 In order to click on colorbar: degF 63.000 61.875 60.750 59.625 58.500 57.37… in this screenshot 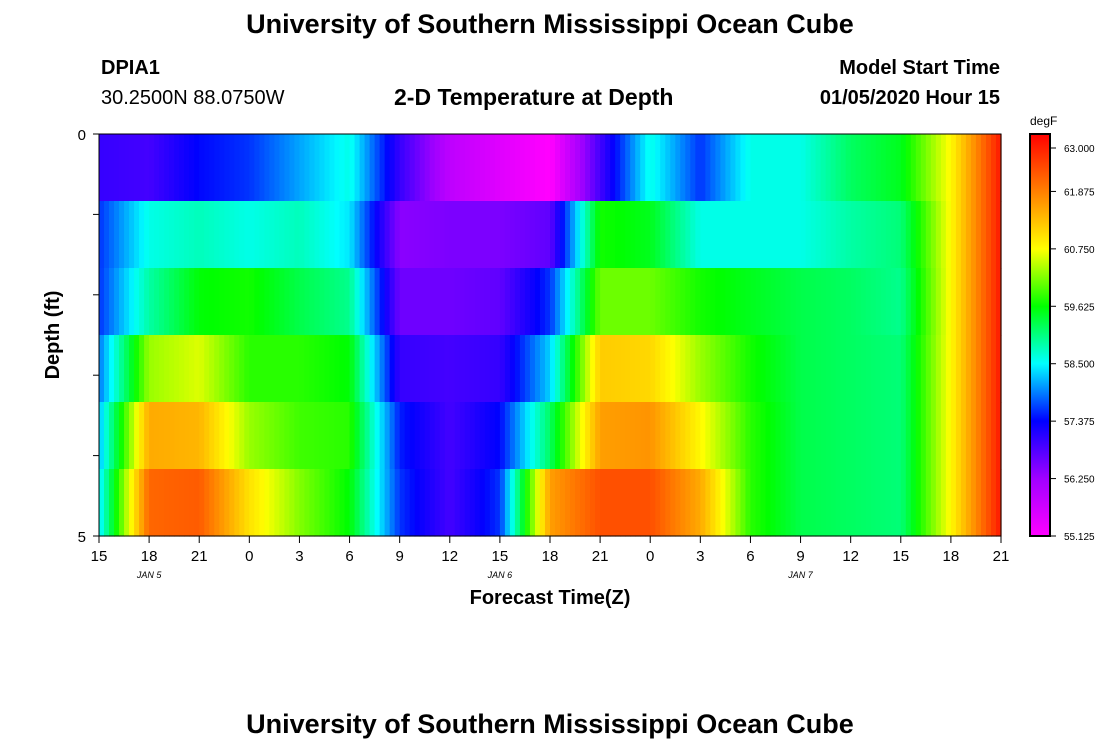, I will do `click(1062, 328)`.